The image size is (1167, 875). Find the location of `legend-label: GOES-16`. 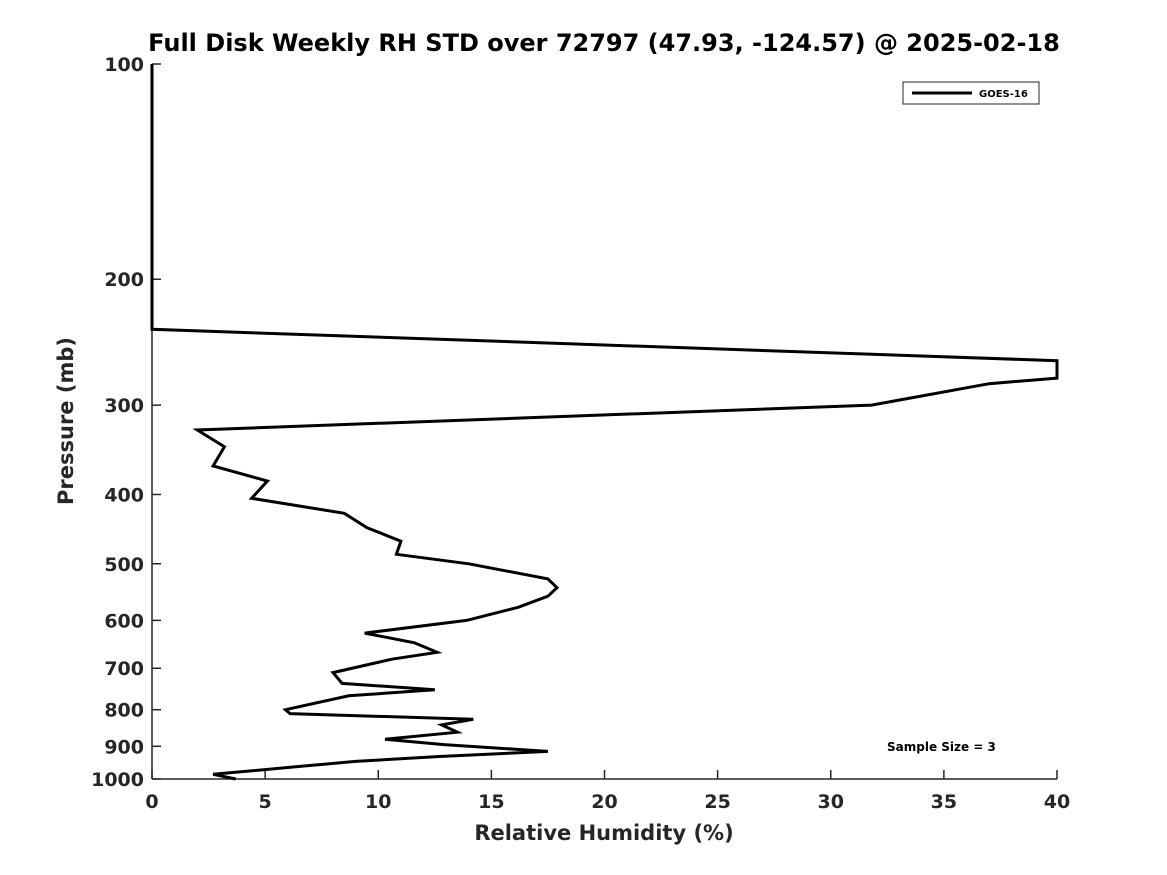

legend-label: GOES-16 is located at coordinates (1003, 94).